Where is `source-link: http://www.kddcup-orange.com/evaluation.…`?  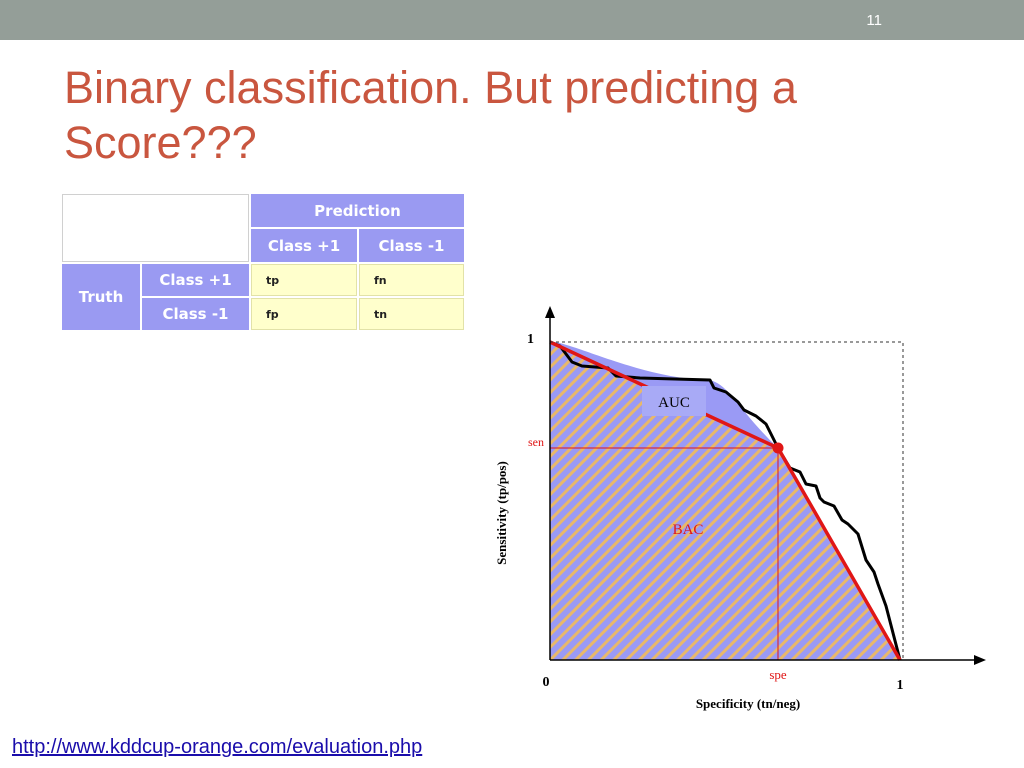 source-link: http://www.kddcup-orange.com/evaluation.… is located at coordinates (217, 747).